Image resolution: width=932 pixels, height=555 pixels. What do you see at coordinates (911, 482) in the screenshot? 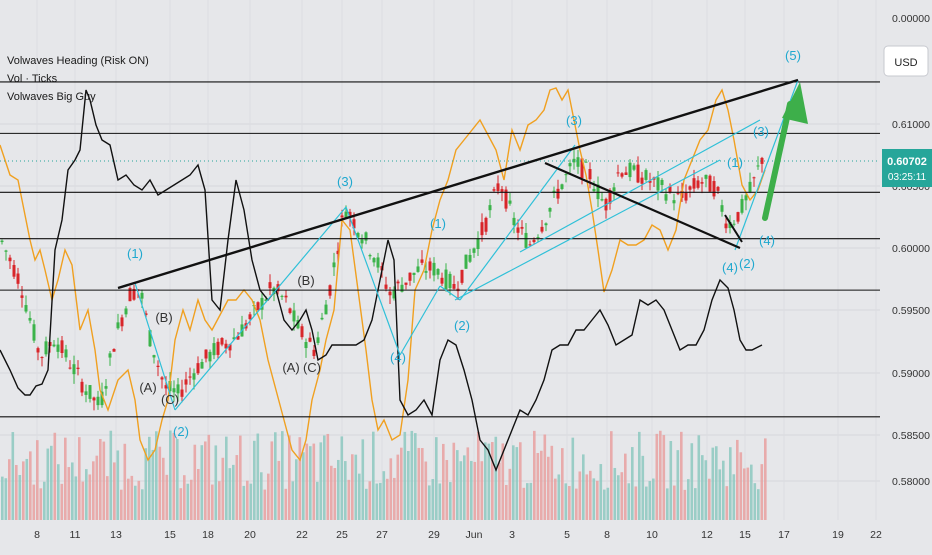
I see `price-tick-label: 0.58000` at bounding box center [911, 482].